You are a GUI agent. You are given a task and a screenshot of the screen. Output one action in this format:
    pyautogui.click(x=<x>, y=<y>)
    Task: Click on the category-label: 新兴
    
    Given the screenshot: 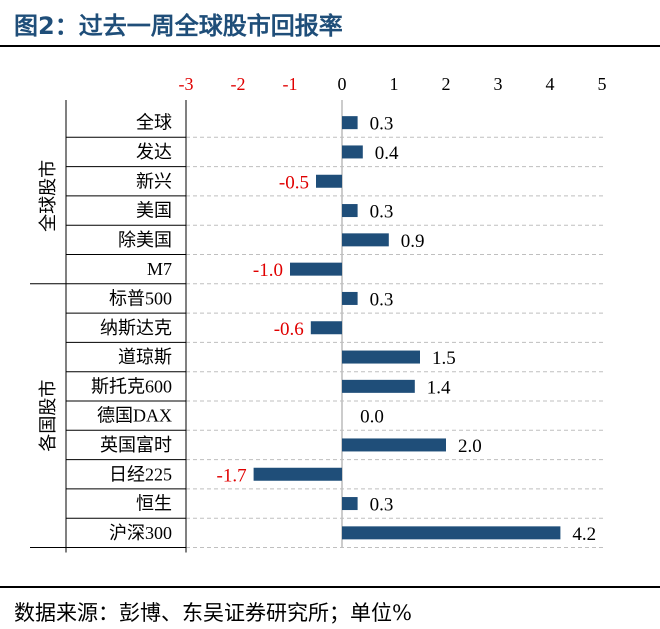 What is the action you would take?
    pyautogui.click(x=154, y=181)
    